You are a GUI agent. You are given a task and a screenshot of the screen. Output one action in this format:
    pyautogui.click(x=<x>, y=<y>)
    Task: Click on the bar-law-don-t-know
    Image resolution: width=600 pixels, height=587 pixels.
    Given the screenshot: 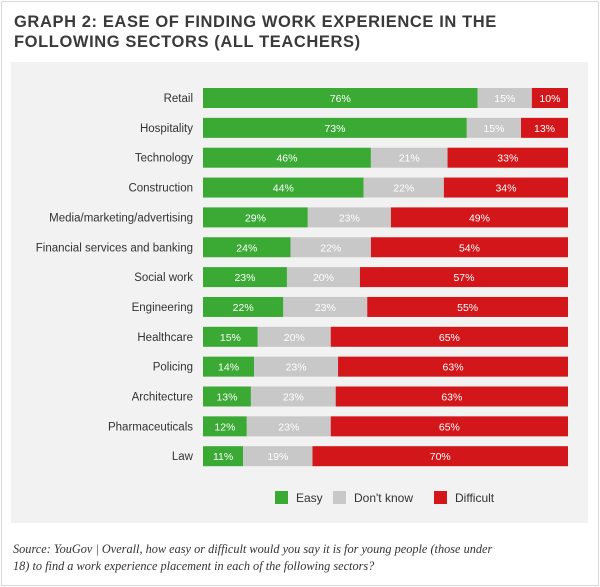 What is the action you would take?
    pyautogui.click(x=278, y=456)
    